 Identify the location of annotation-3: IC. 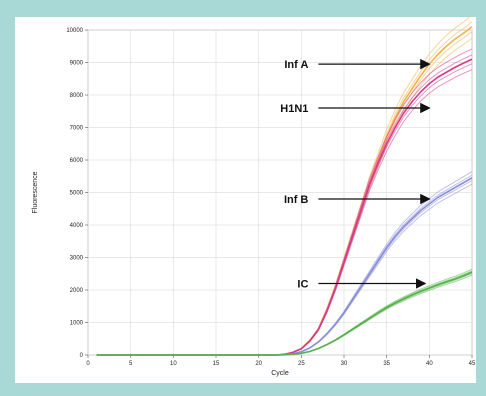
(362, 284).